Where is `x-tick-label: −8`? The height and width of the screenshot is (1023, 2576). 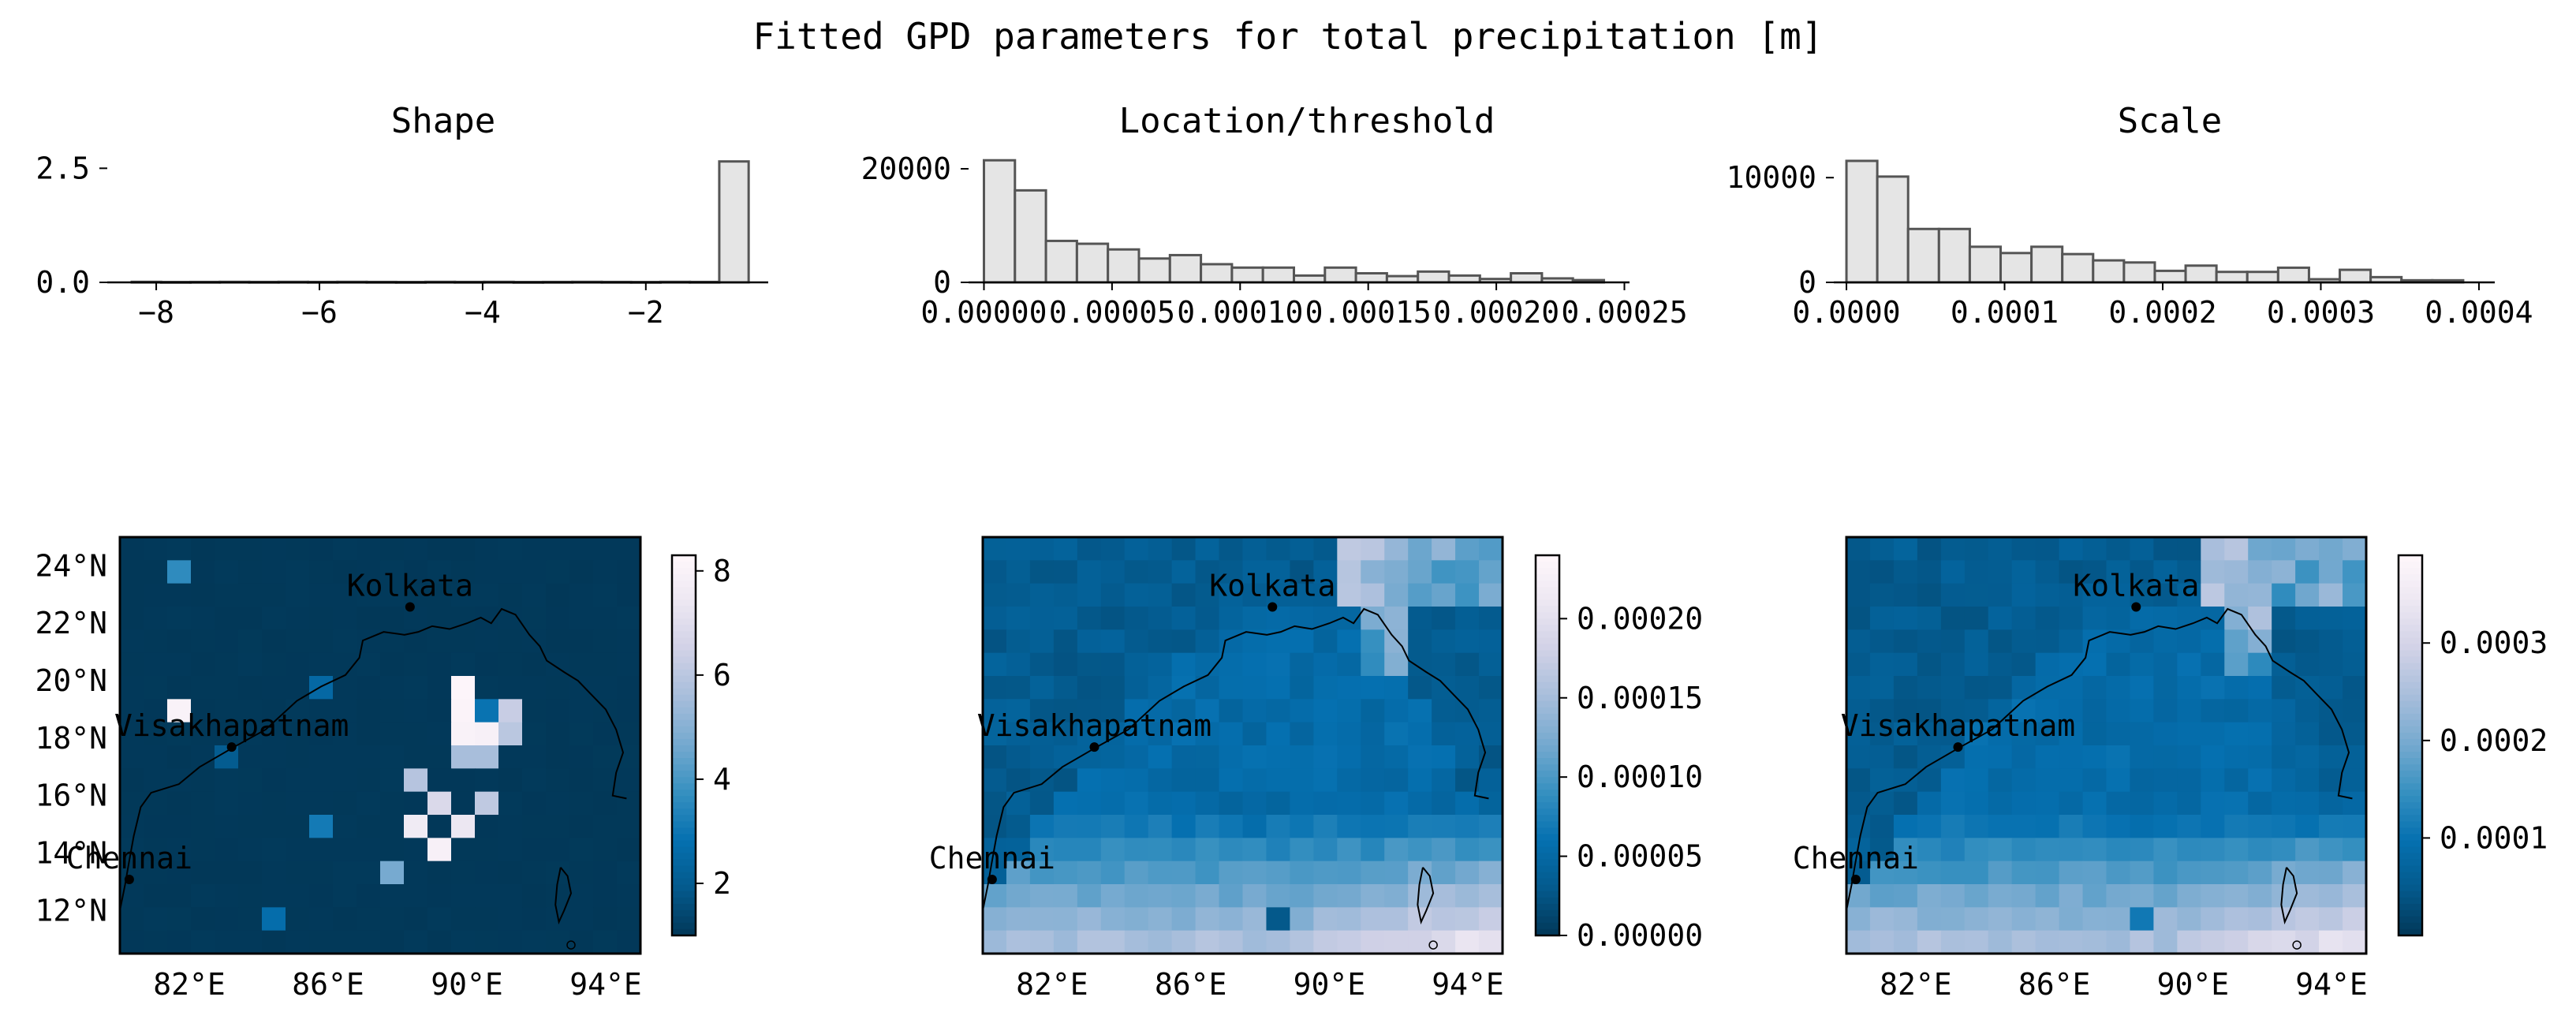
x-tick-label: −8 is located at coordinates (156, 312).